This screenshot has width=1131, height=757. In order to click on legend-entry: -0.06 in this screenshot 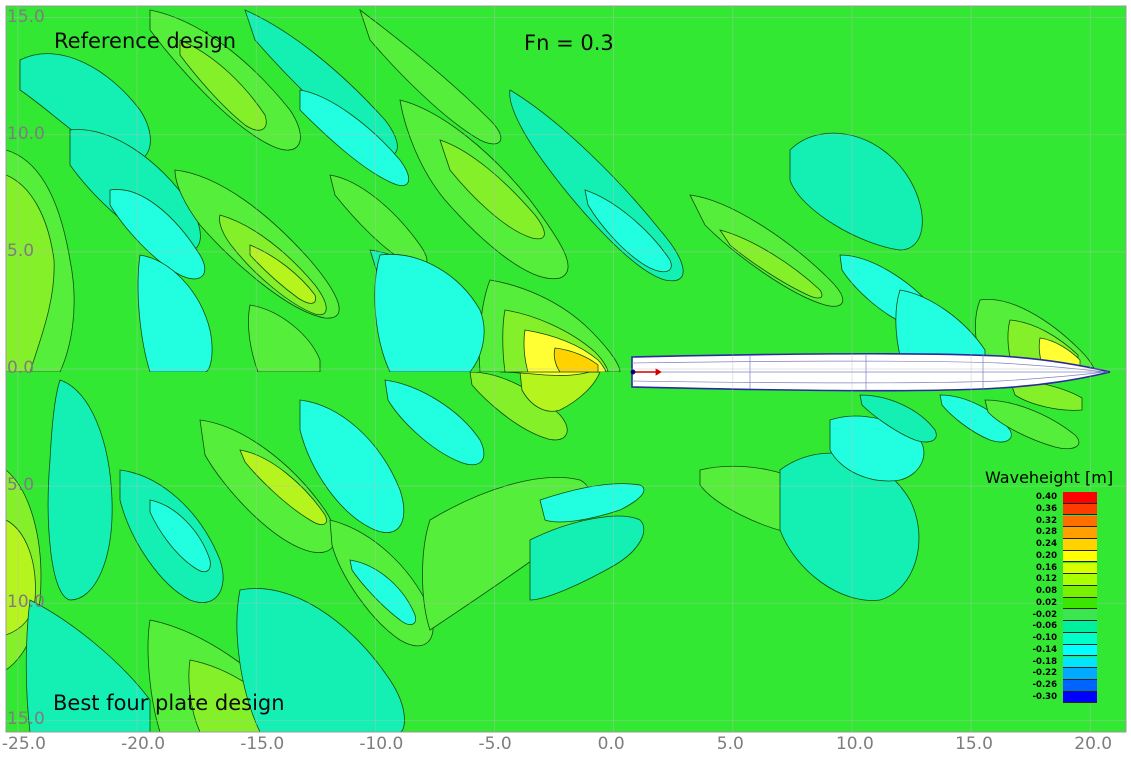, I will do `click(1041, 627)`.